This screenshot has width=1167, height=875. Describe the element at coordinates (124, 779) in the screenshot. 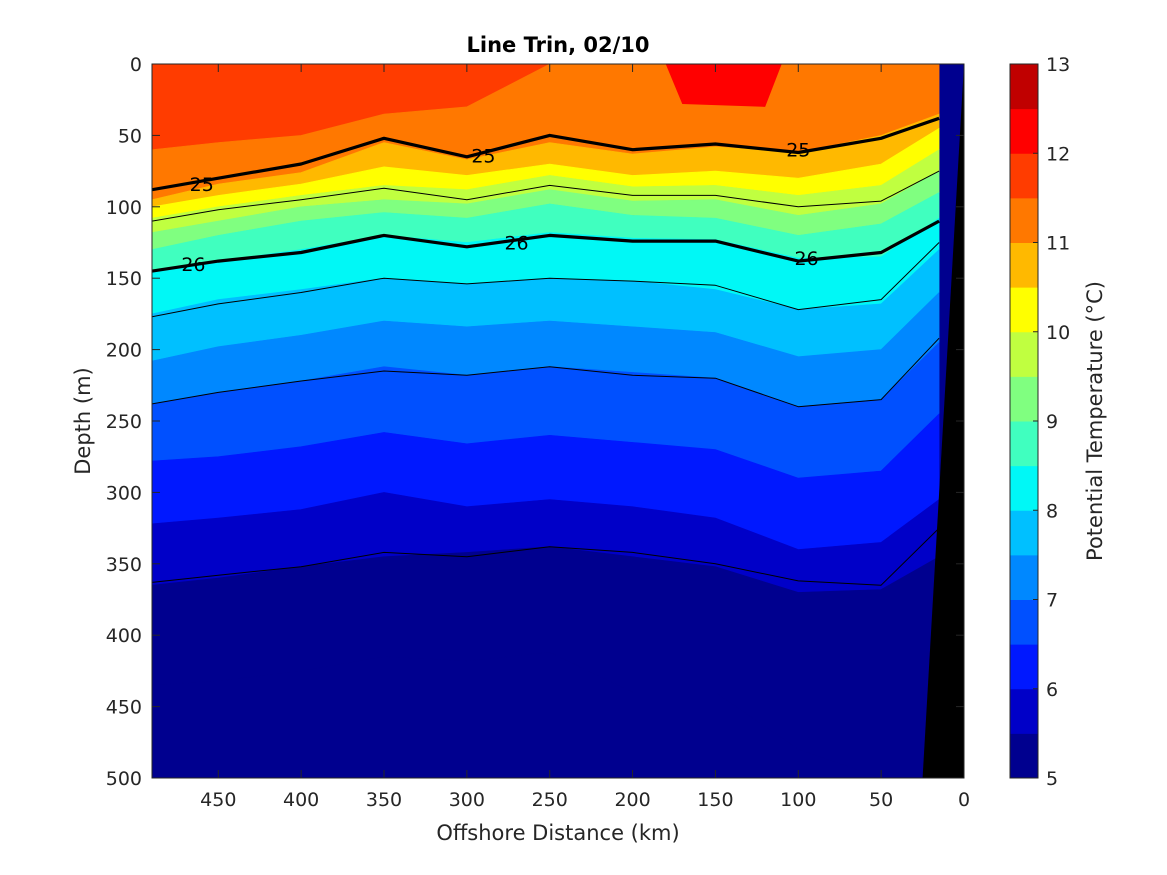

I see `y-tick-label: 500` at that location.